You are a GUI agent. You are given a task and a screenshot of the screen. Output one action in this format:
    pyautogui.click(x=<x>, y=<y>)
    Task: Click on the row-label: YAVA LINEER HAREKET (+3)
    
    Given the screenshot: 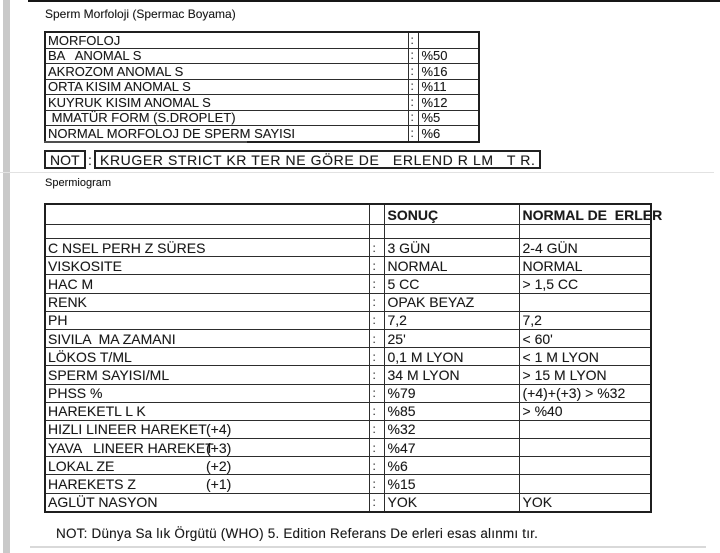 What is the action you would take?
    pyautogui.click(x=207, y=448)
    